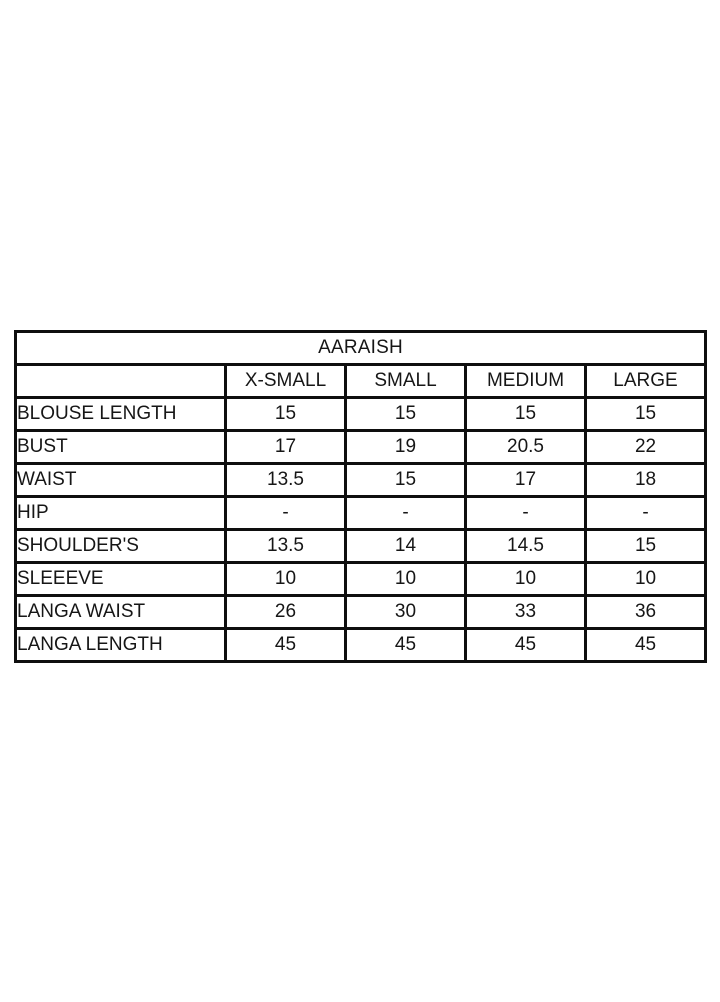 The image size is (720, 1002). I want to click on column-header: X-SMALL, so click(285, 381).